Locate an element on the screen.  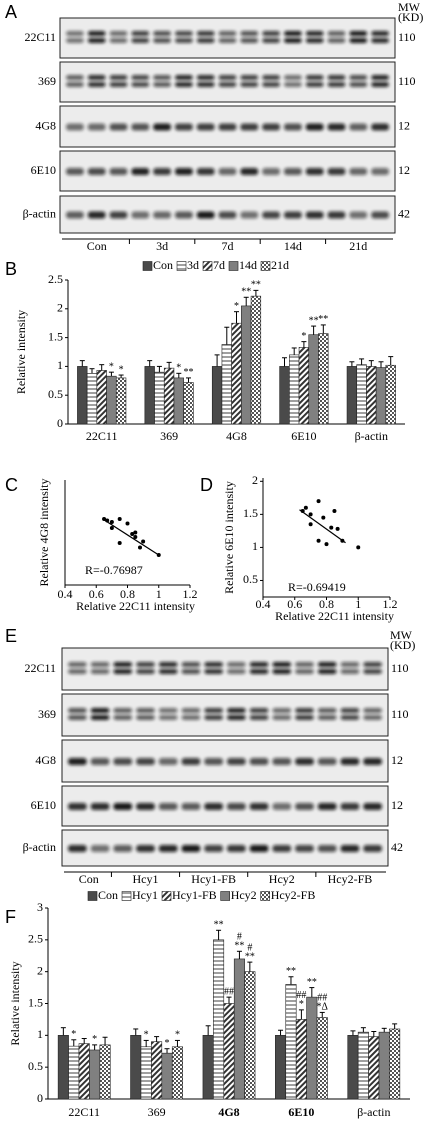
y-tick-label: 2 is located at coordinates (40, 970).